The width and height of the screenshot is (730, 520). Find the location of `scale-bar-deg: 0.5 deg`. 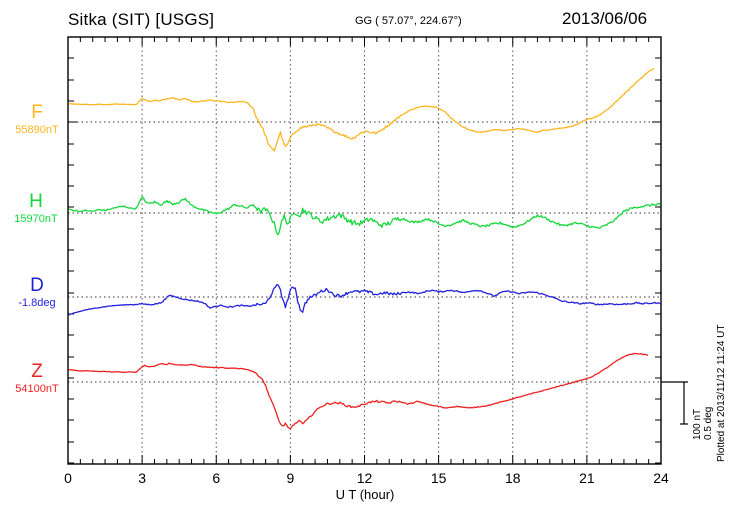

scale-bar-deg: 0.5 deg is located at coordinates (708, 423).